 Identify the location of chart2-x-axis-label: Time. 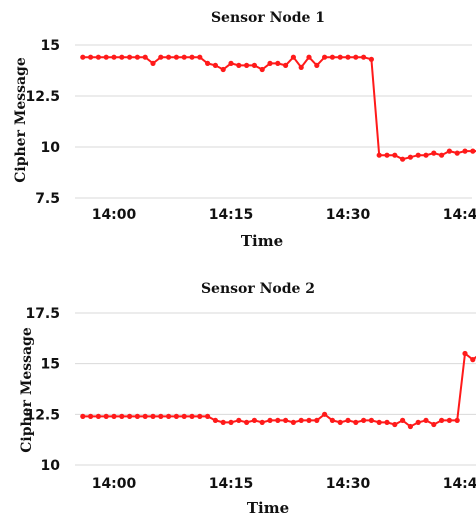
(268, 508).